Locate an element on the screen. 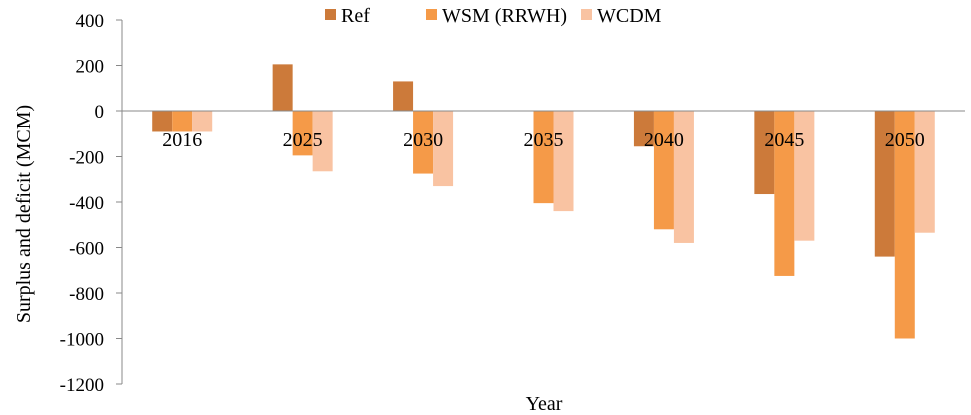  bar-wcdm-2035 is located at coordinates (563, 161).